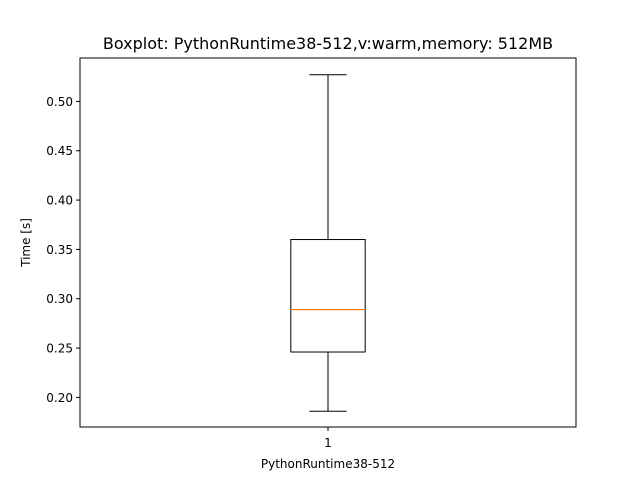 Image resolution: width=640 pixels, height=480 pixels. I want to click on x-axis: 1, so click(328, 438).